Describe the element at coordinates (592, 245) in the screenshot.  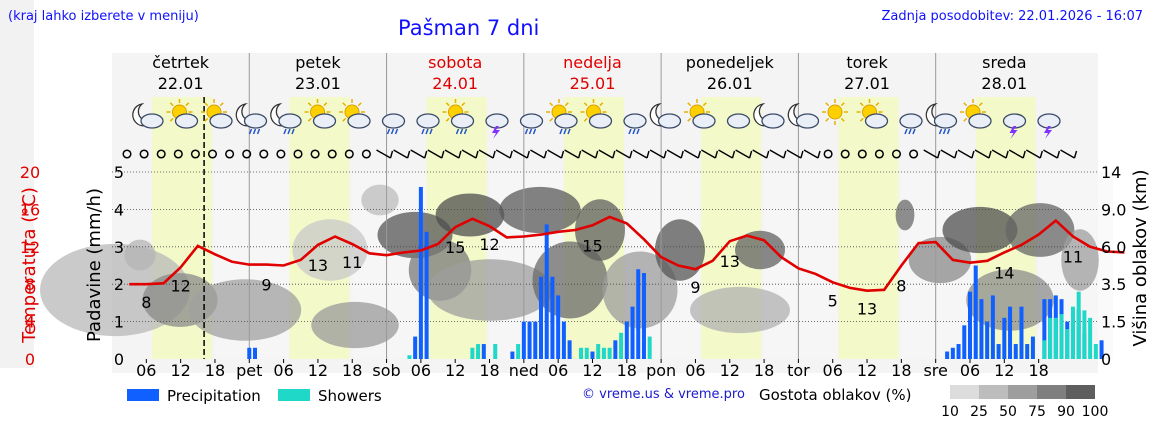
I see `temperature-value-label: 15` at that location.